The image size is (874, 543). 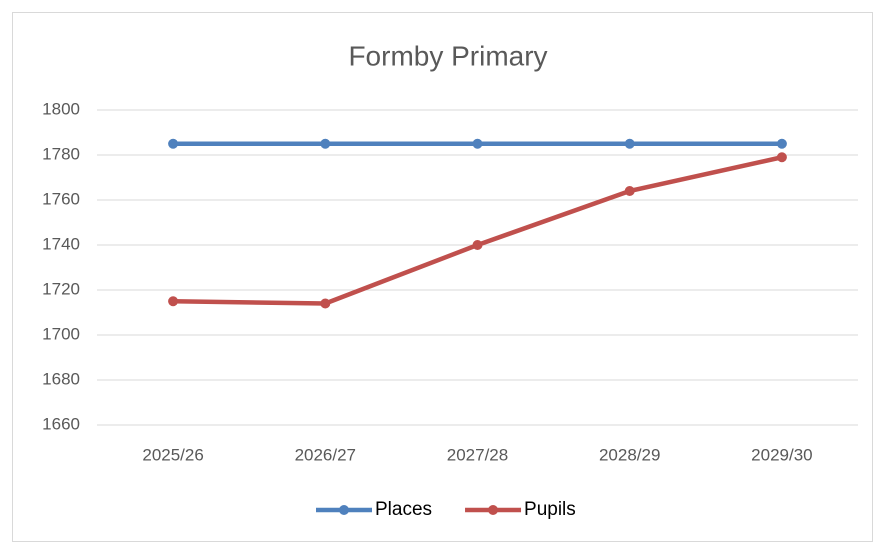 I want to click on x-tick-label: 2029/30, so click(x=781, y=454).